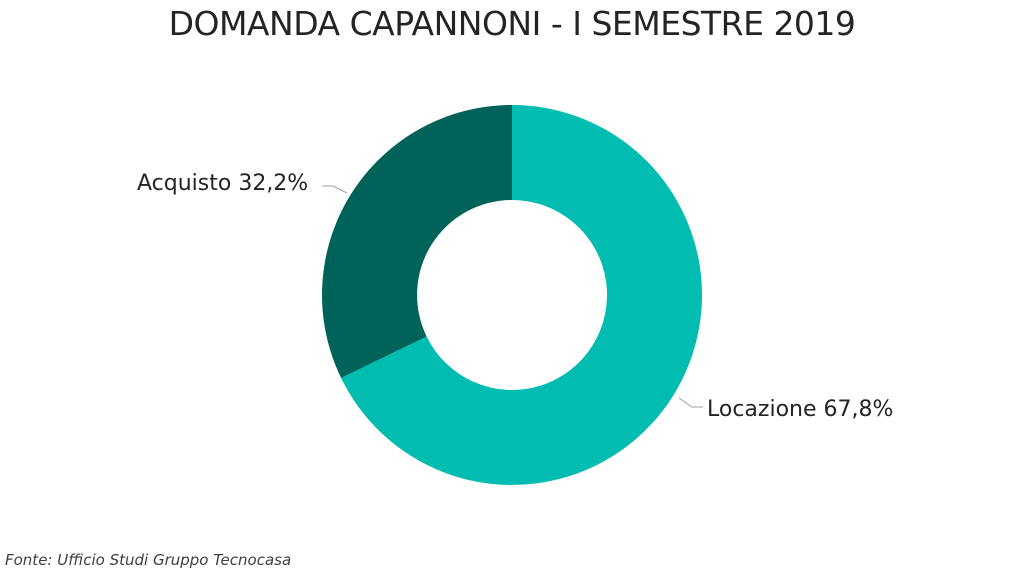  What do you see at coordinates (417, 241) in the screenshot?
I see `slice-acquisto` at bounding box center [417, 241].